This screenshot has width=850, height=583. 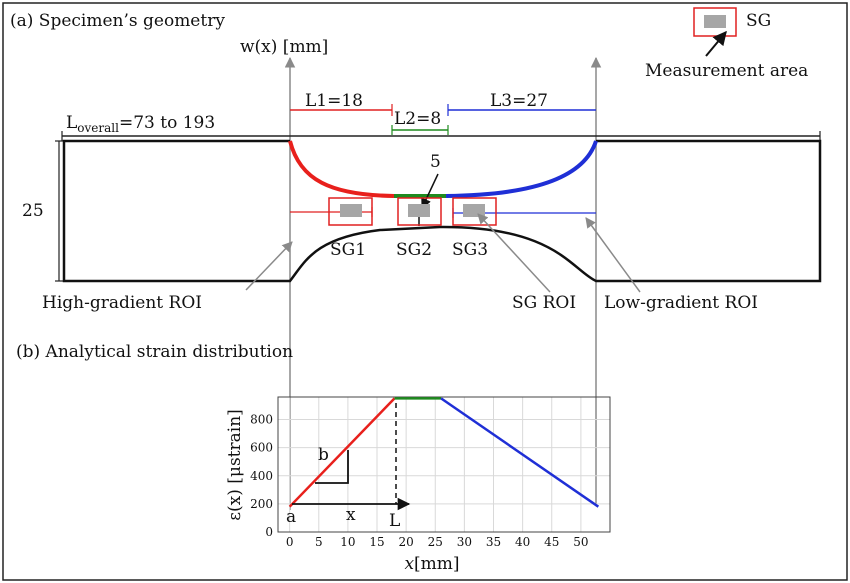 What do you see at coordinates (522, 542) in the screenshot?
I see `x-tick-label: 40` at bounding box center [522, 542].